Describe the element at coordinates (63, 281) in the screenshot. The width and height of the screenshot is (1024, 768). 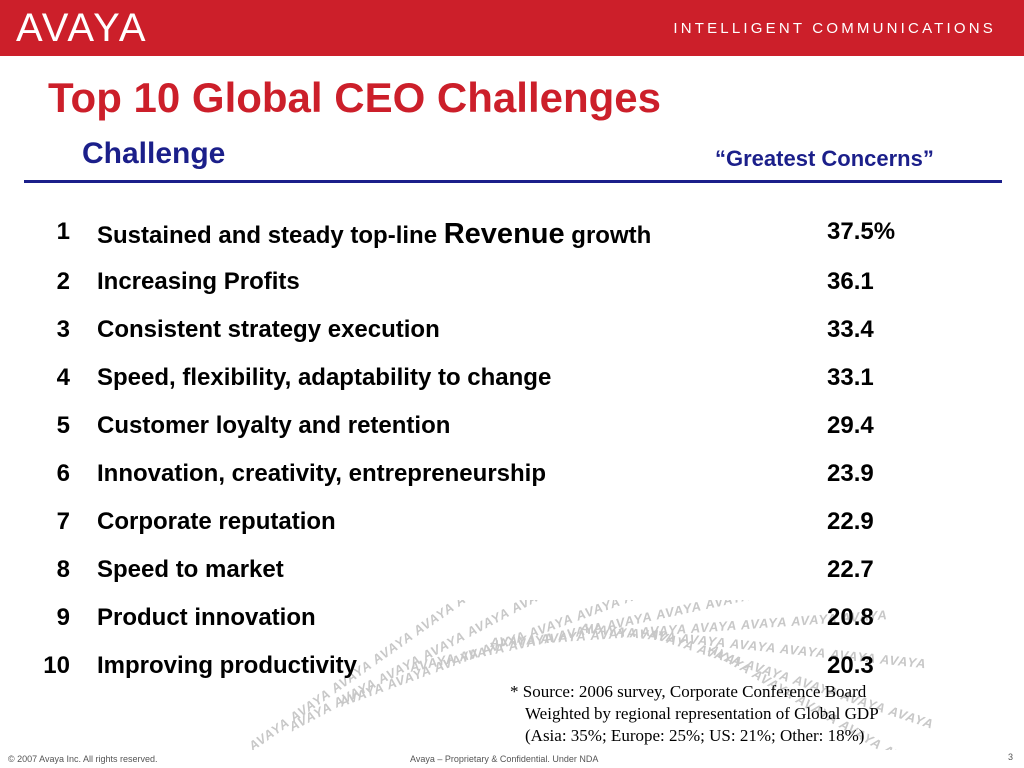
I see `rank-number: 2` at that location.